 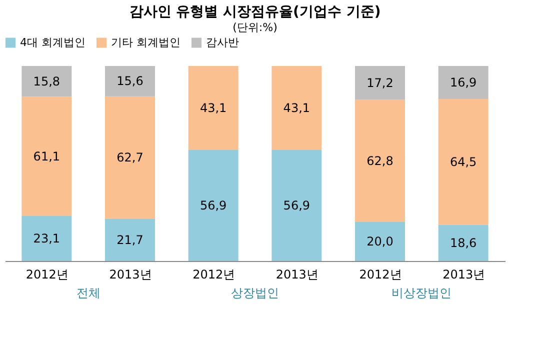 I want to click on chart-subtitle: (단위:%), so click(x=255, y=27).